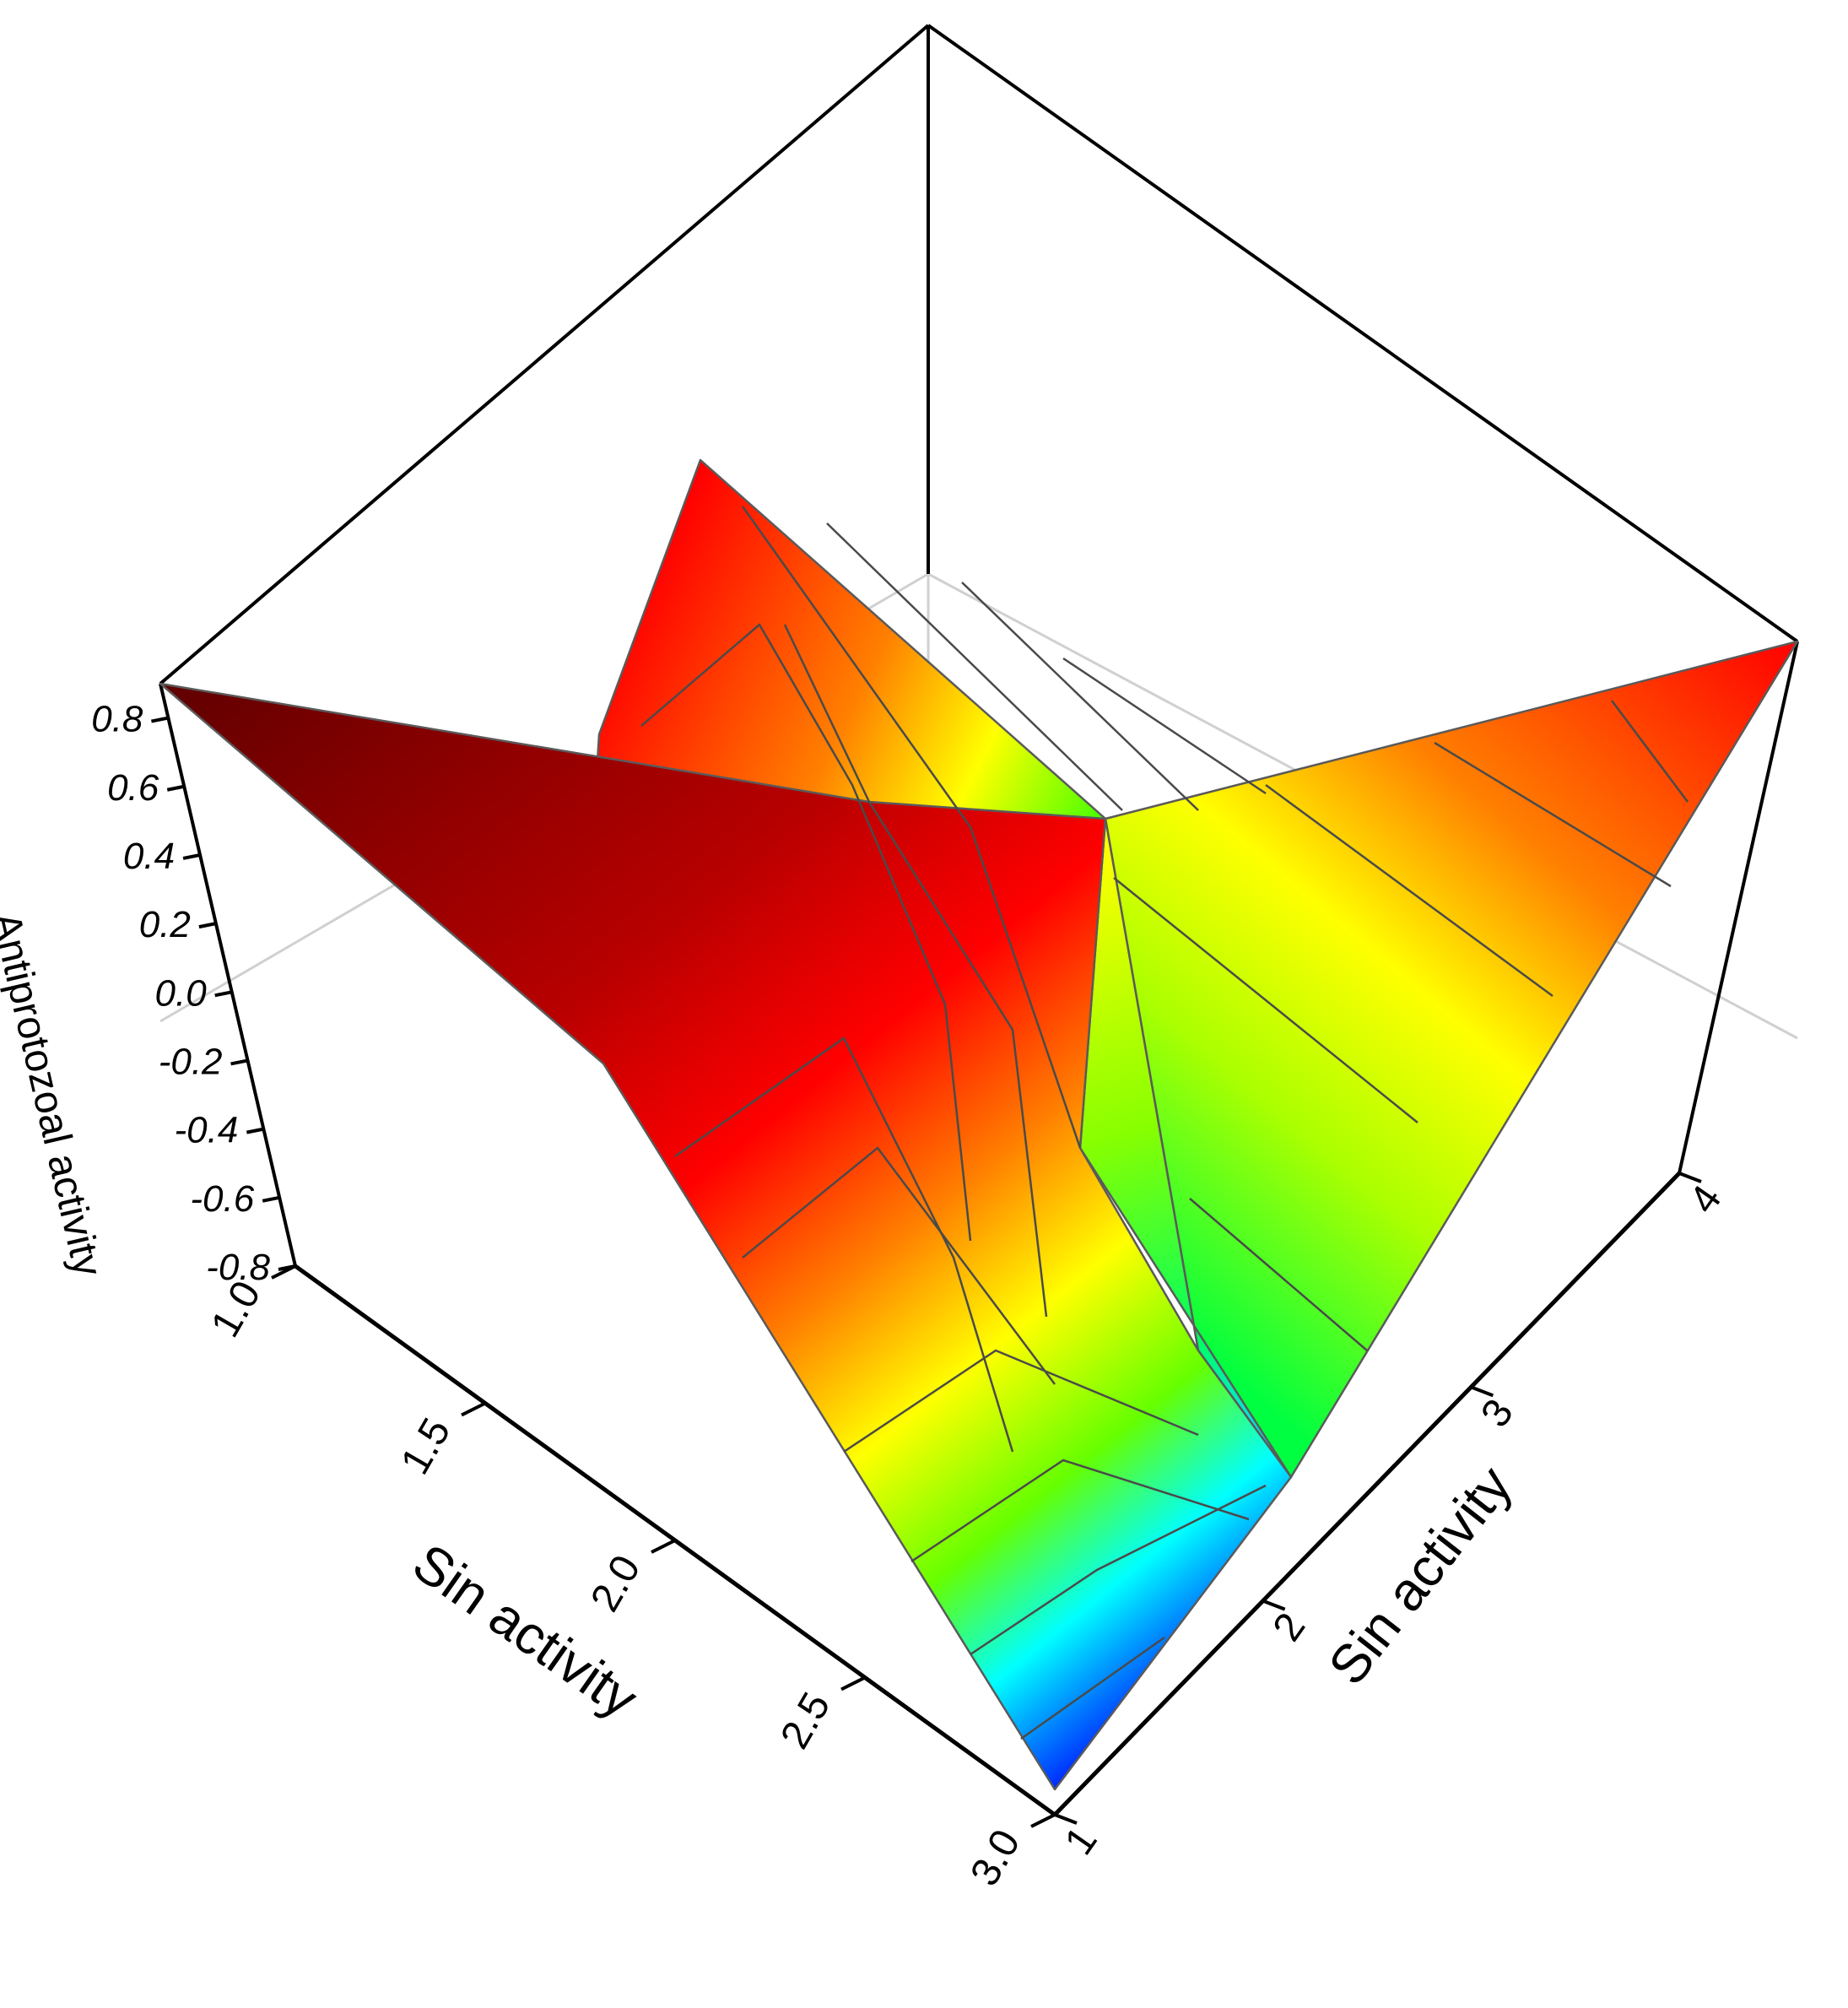 Image resolution: width=1848 pixels, height=2008 pixels. I want to click on z-axis-title: Antiprotozoal activity, so click(55, 1094).